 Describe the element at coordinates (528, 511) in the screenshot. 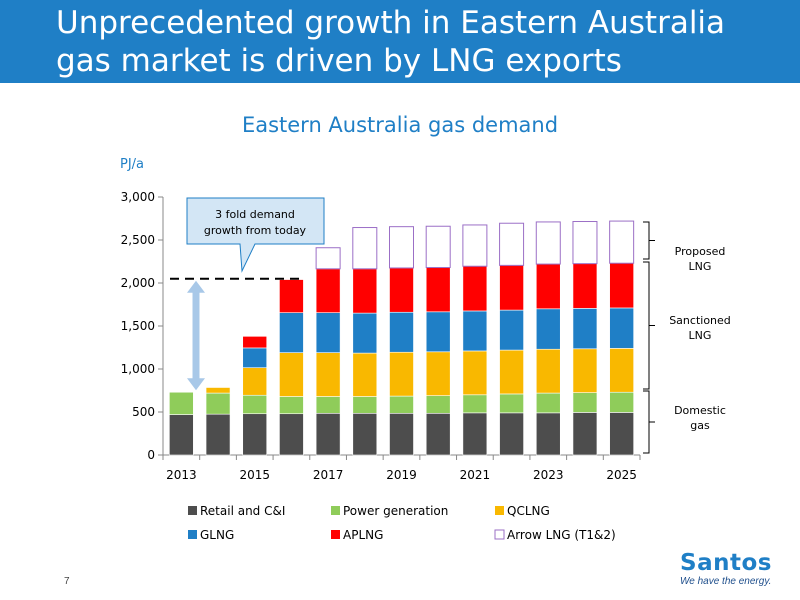

I see `legend-label: QCLNG` at that location.